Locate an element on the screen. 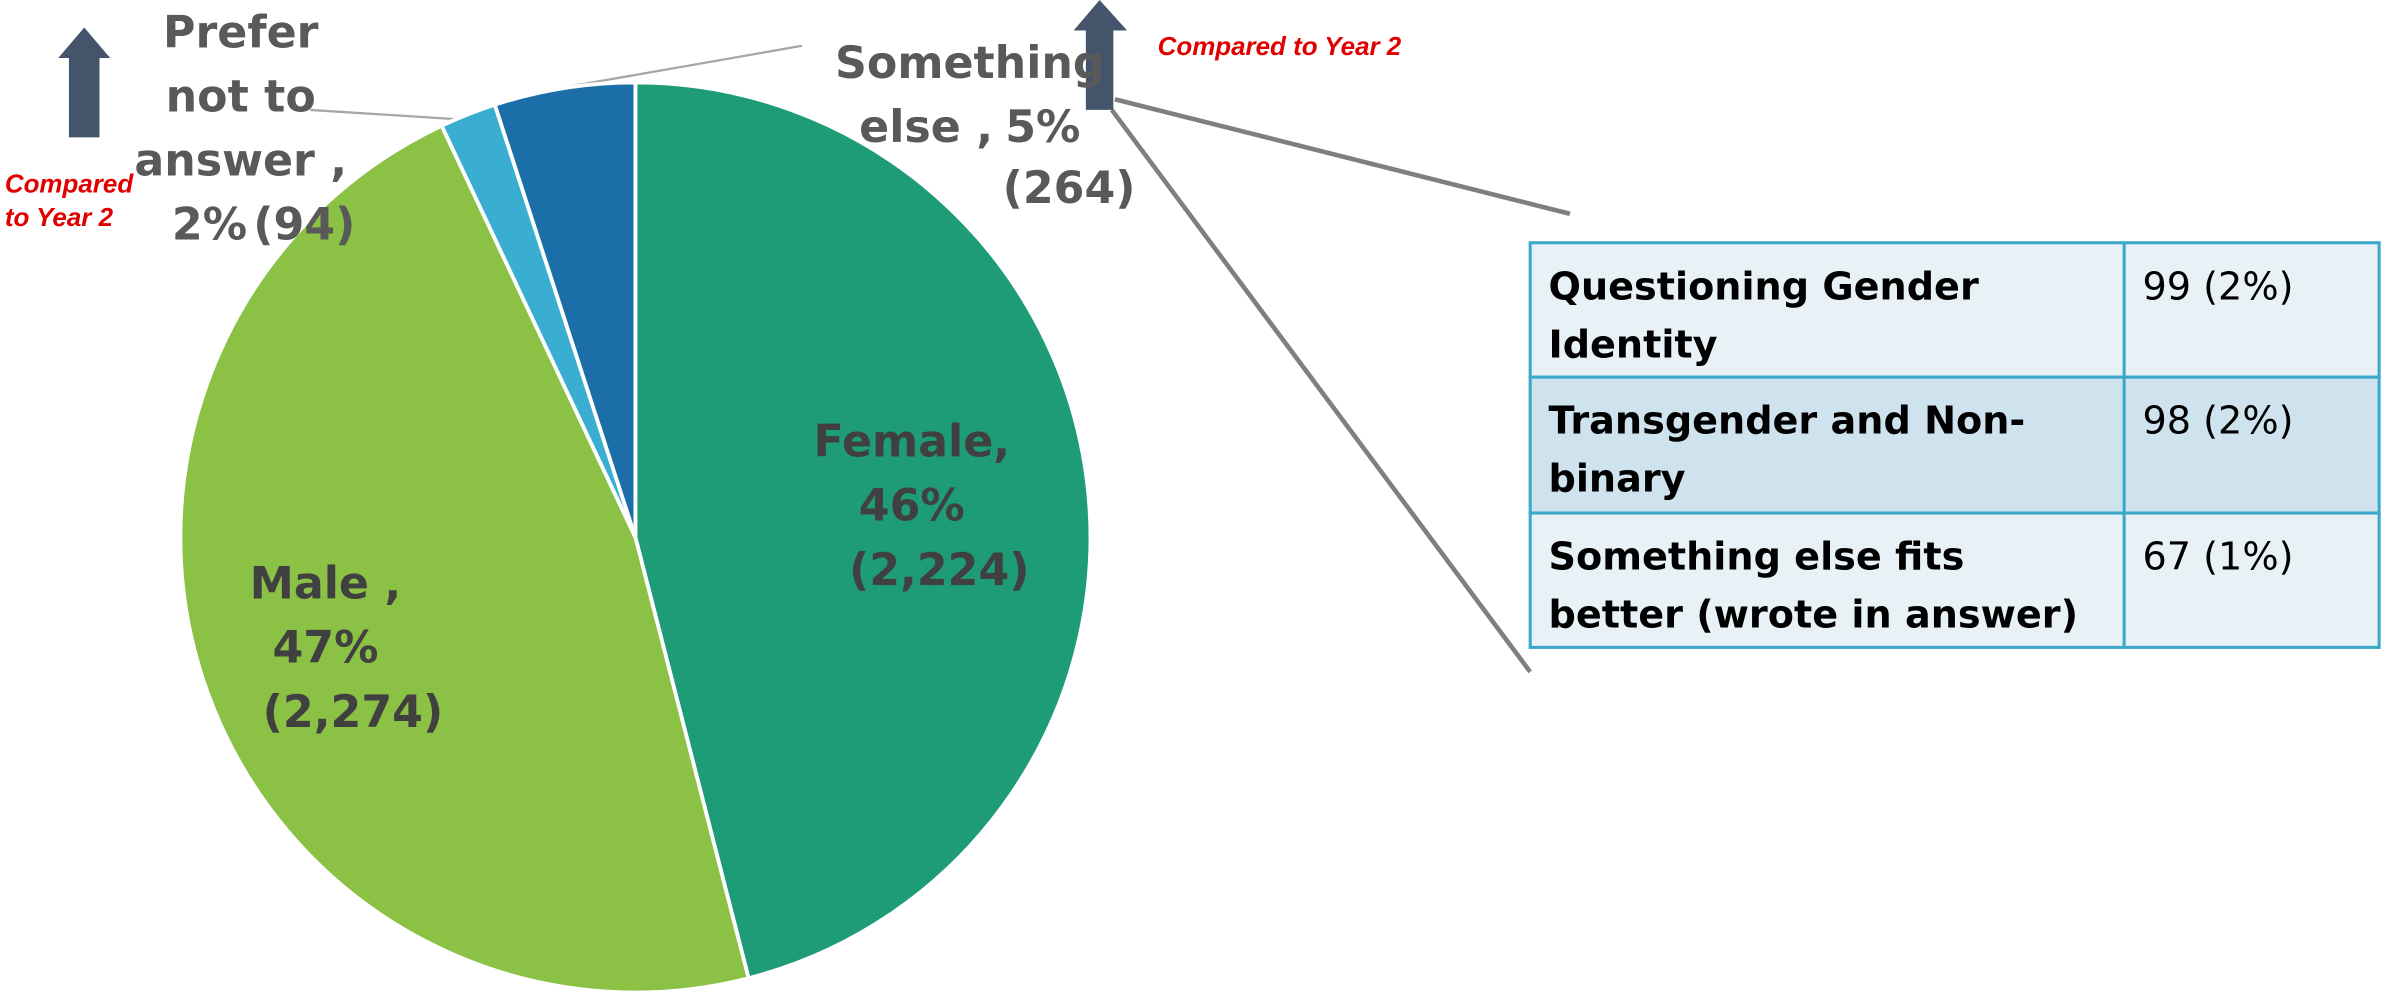  data-label: Something else , 5%(264) is located at coordinates (969, 124).